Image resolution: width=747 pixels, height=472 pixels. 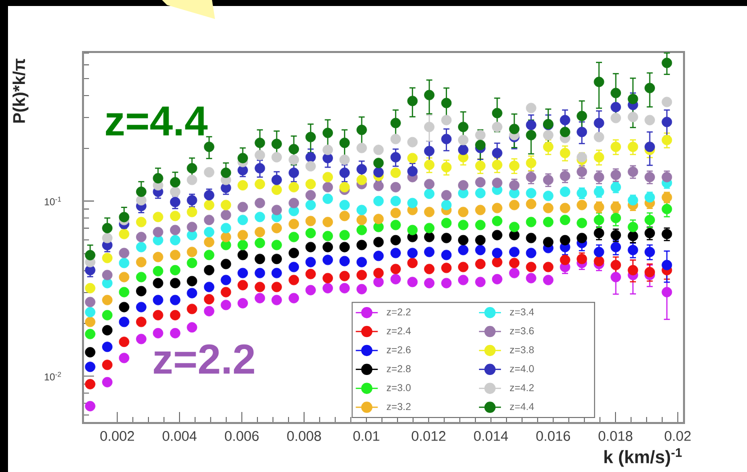 I want to click on x-tick-label: 0.018, so click(x=615, y=436).